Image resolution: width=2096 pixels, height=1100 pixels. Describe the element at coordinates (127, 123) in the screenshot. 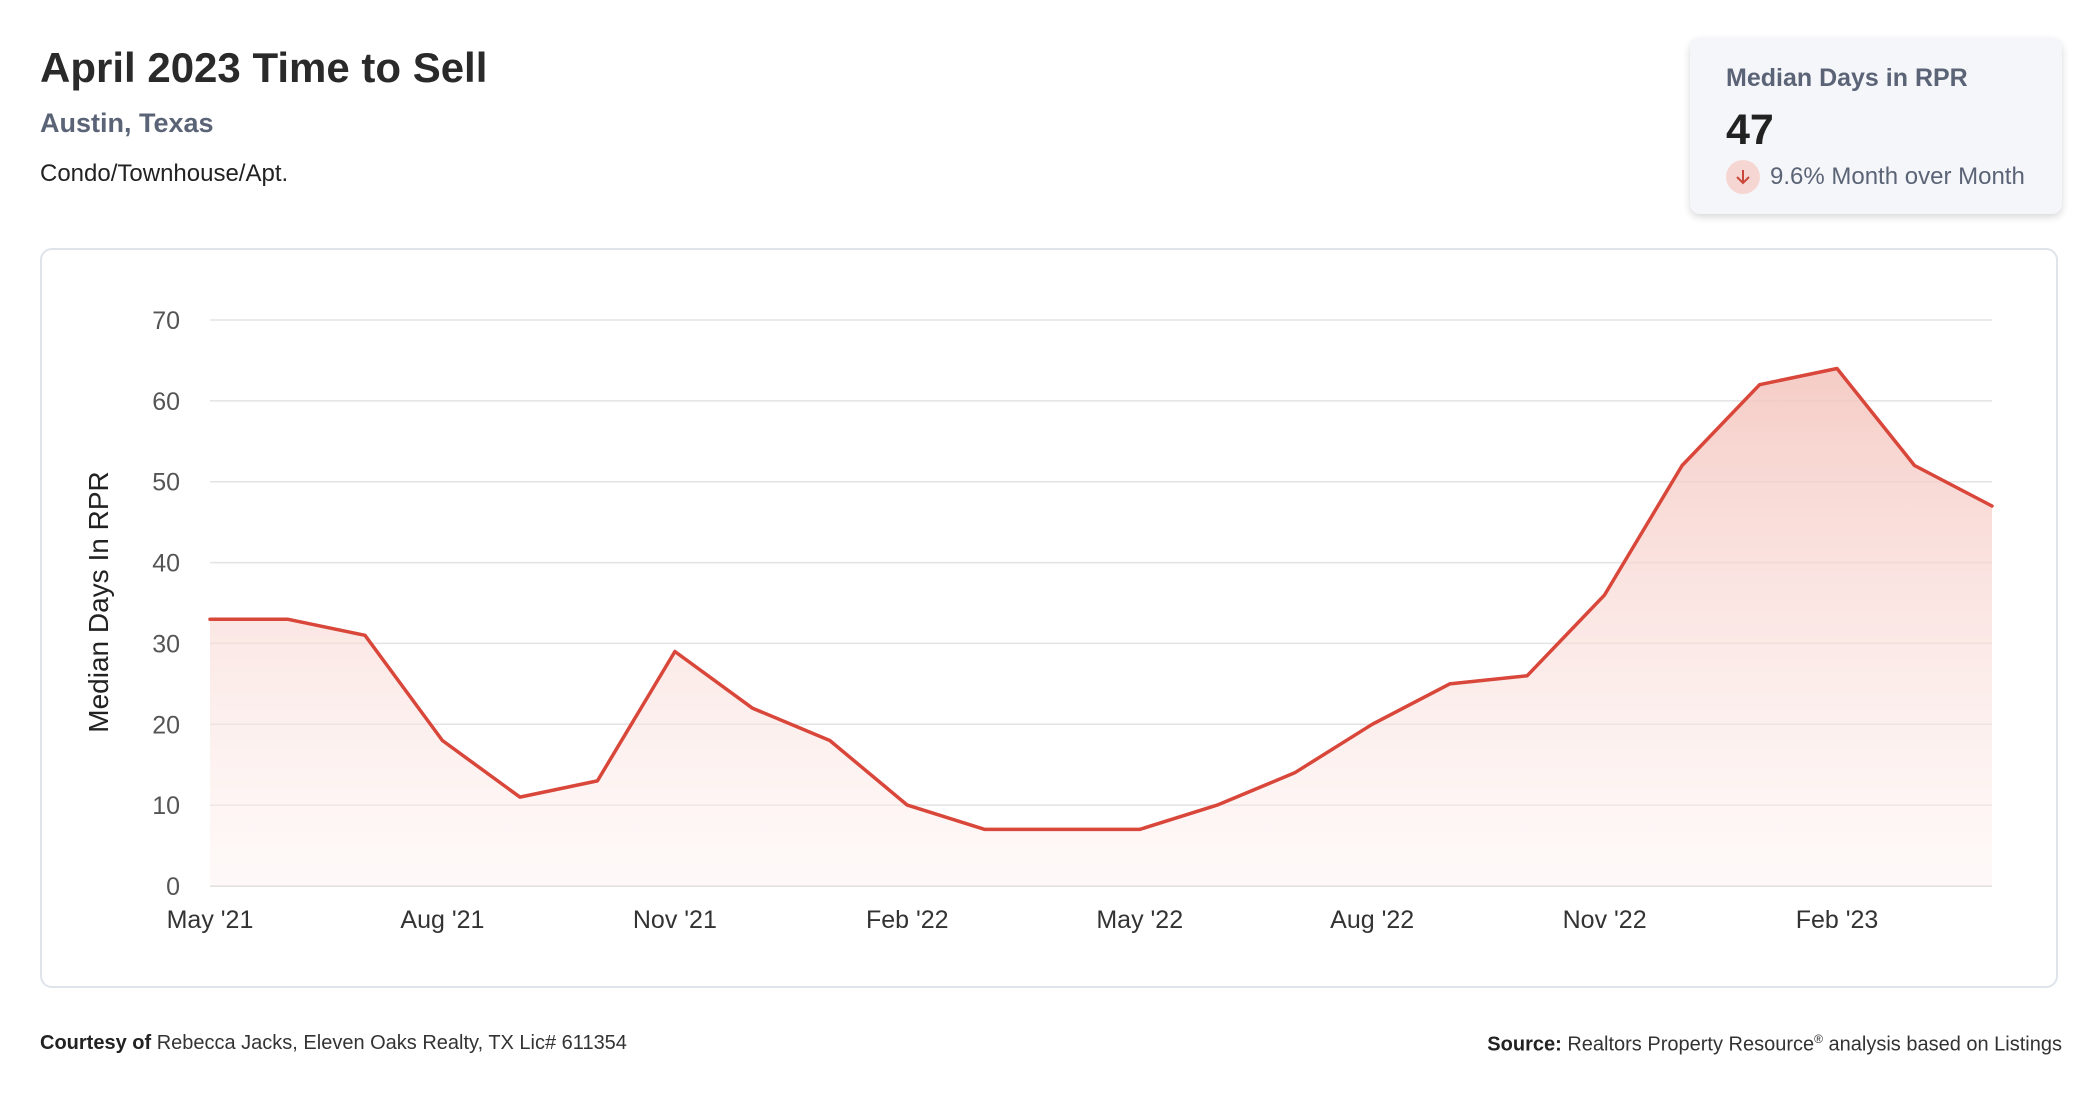

I see `location-subtitle: Austin, Texas` at that location.